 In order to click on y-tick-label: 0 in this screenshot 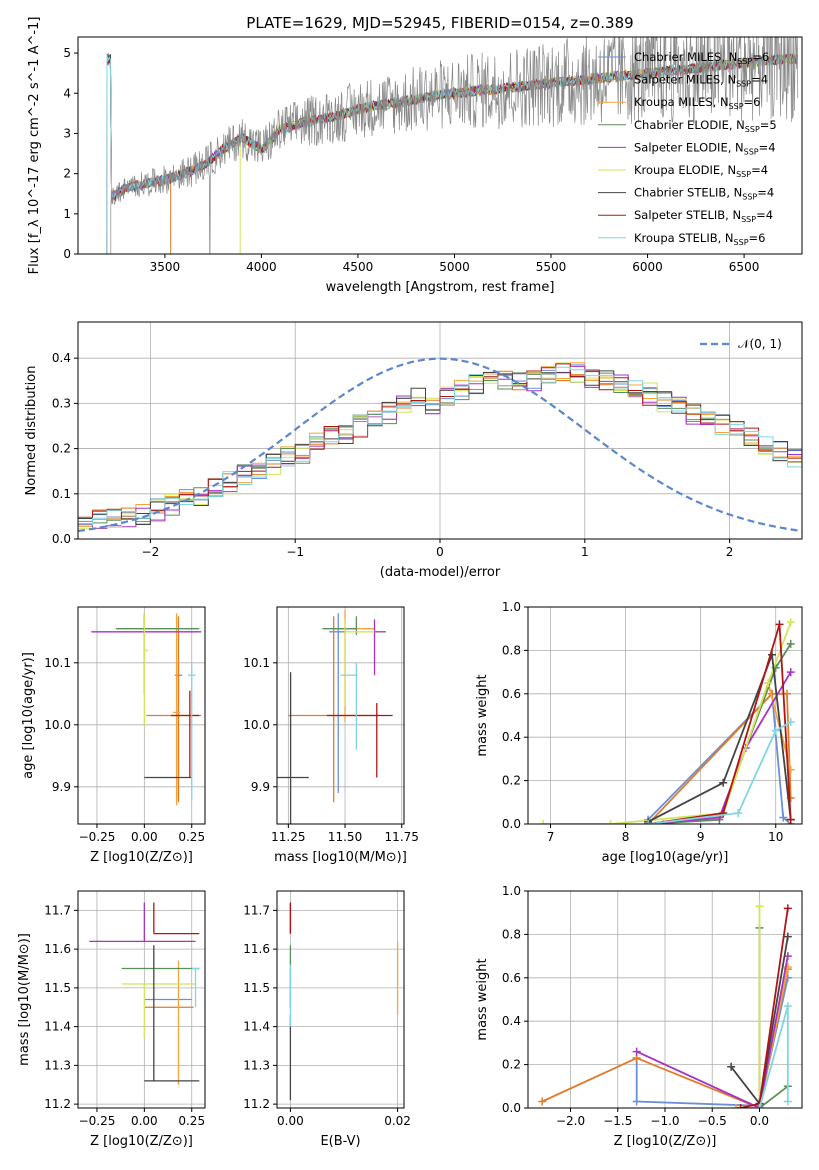, I will do `click(67, 254)`.